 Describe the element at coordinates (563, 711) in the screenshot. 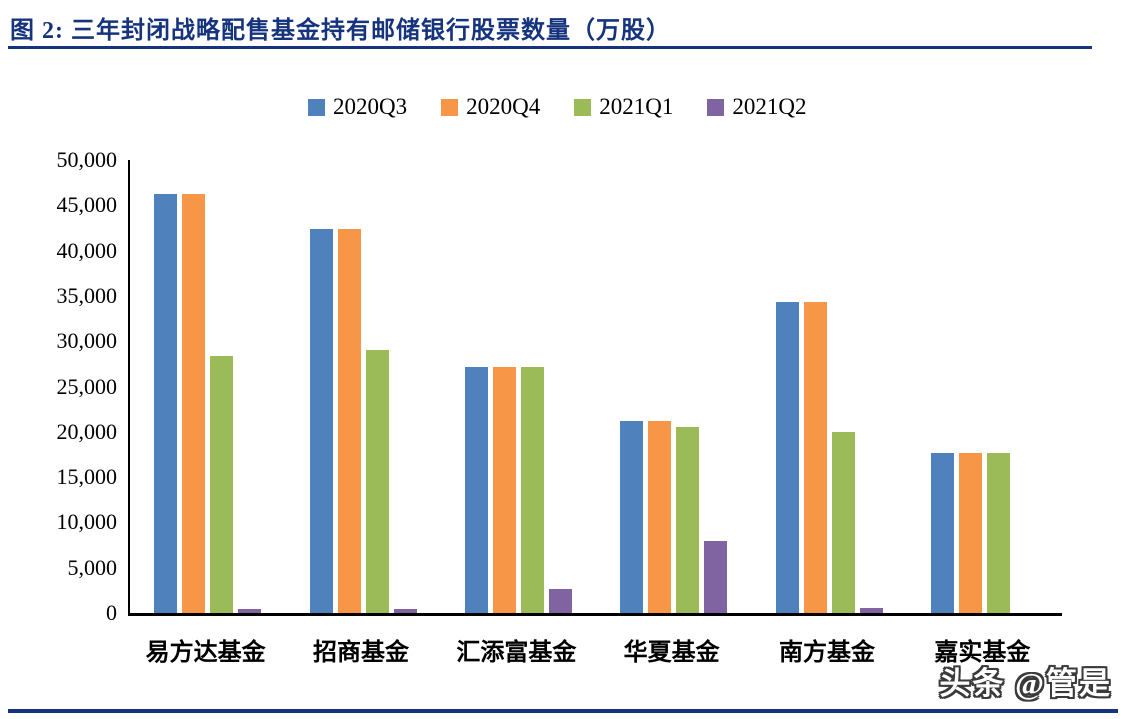

I see `bottom-rule` at that location.